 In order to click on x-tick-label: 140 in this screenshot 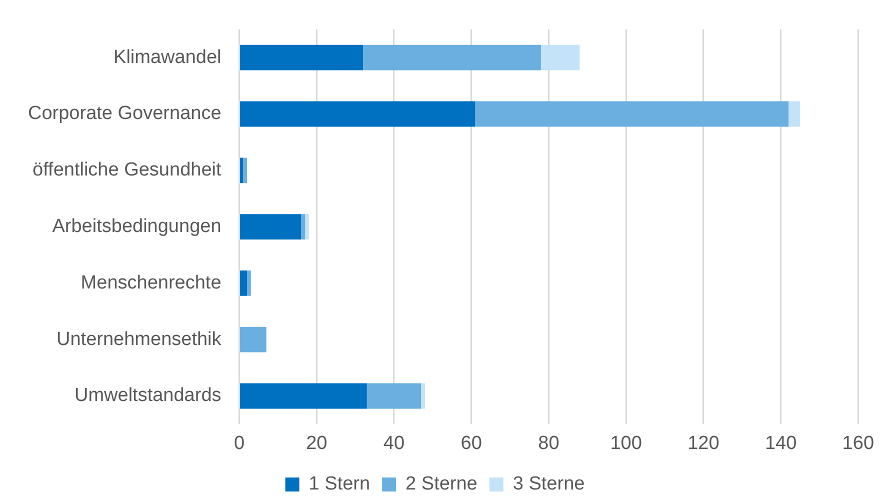, I will do `click(780, 443)`.